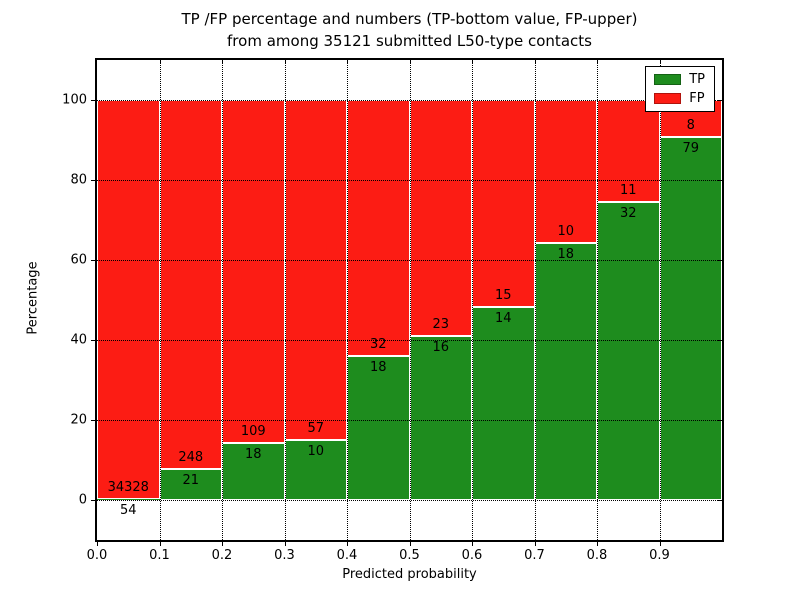 The width and height of the screenshot is (800, 600). What do you see at coordinates (535, 62) in the screenshot?
I see `x-tick-mark-inner-0.7` at bounding box center [535, 62].